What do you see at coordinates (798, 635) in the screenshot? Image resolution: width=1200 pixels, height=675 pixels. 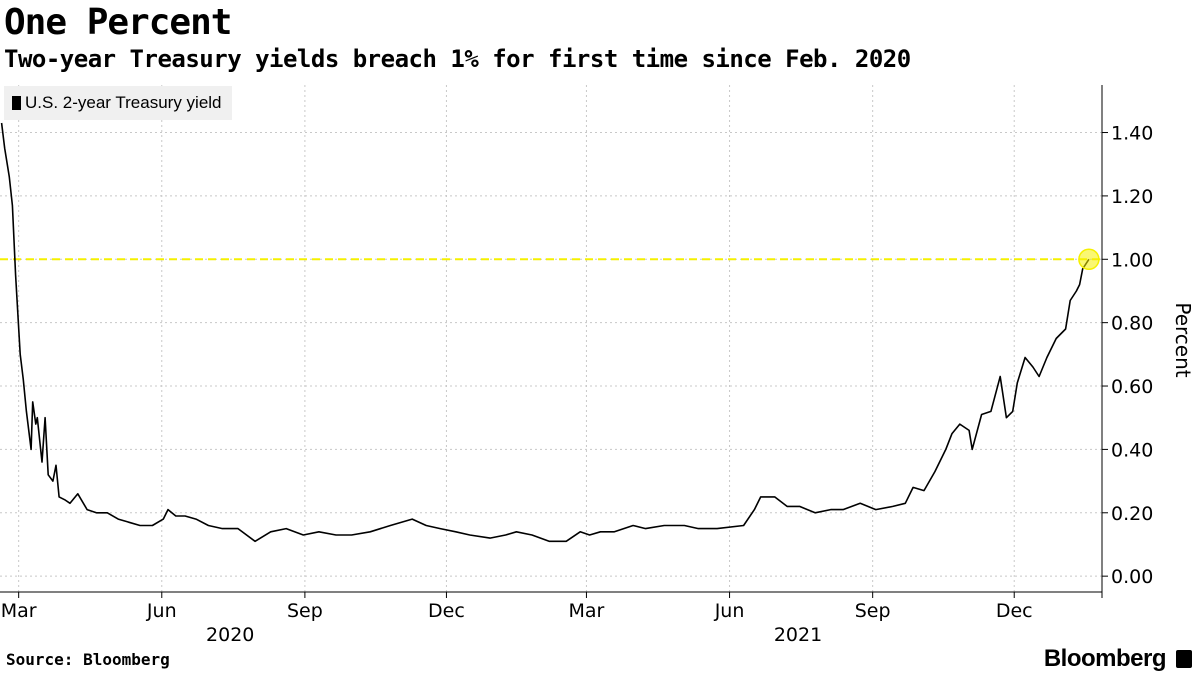 I see `year-label: 2021` at bounding box center [798, 635].